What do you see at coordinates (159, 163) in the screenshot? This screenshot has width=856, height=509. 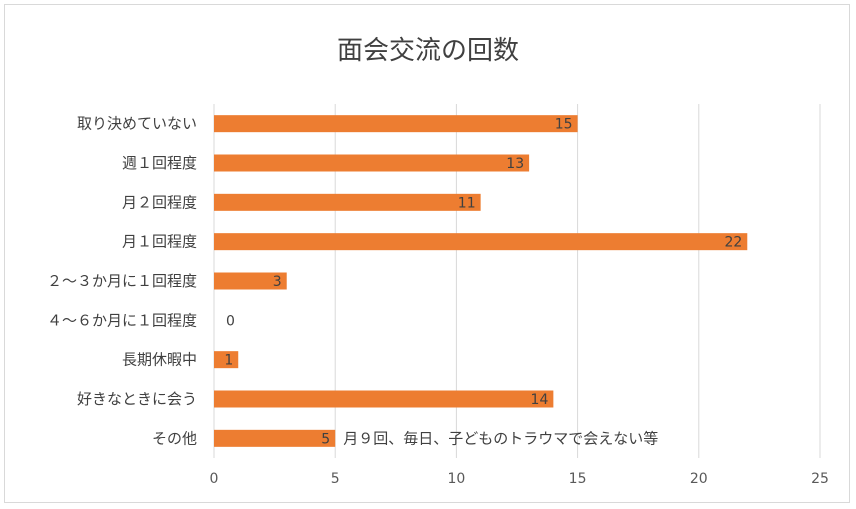 I see `category-label: 週１回程度` at bounding box center [159, 163].